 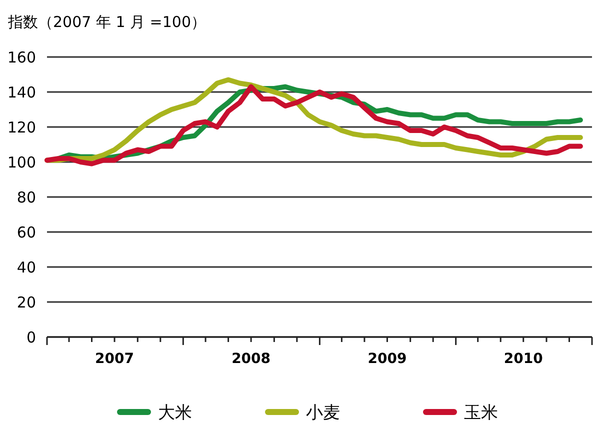 What do you see at coordinates (481, 412) in the screenshot?
I see `legend-label: 玉米` at bounding box center [481, 412].